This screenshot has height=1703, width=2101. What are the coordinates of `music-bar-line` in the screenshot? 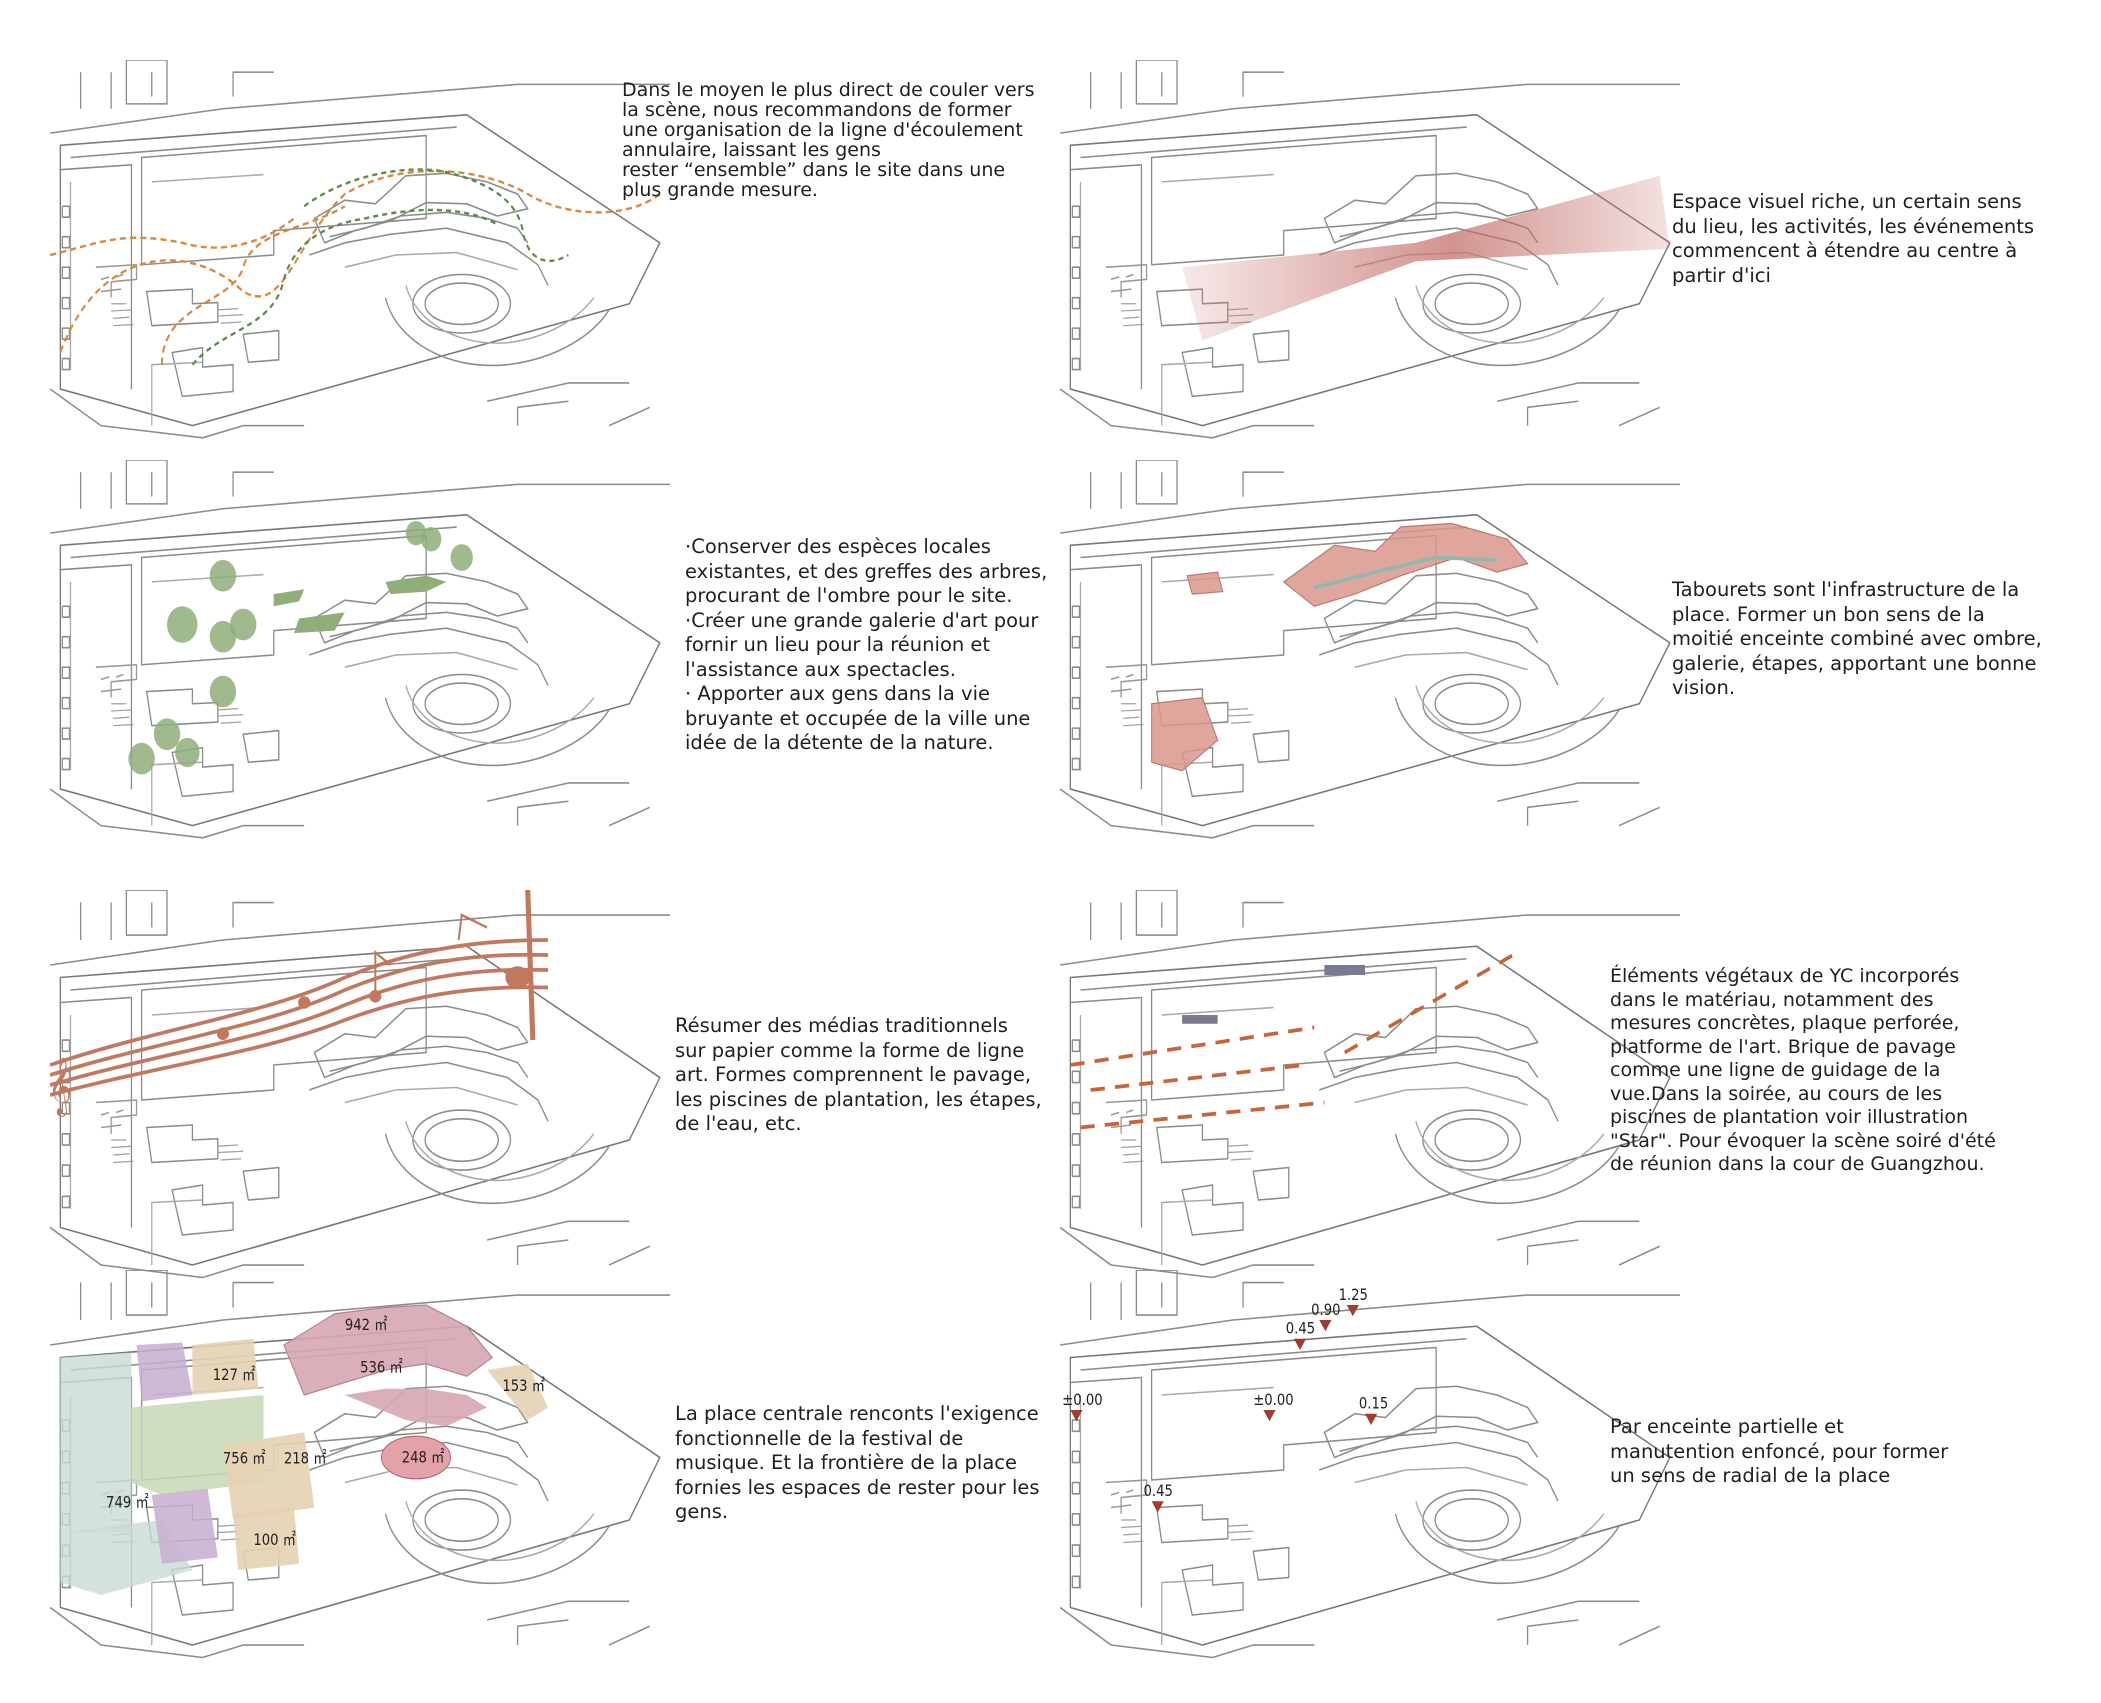 It's located at (530, 965).